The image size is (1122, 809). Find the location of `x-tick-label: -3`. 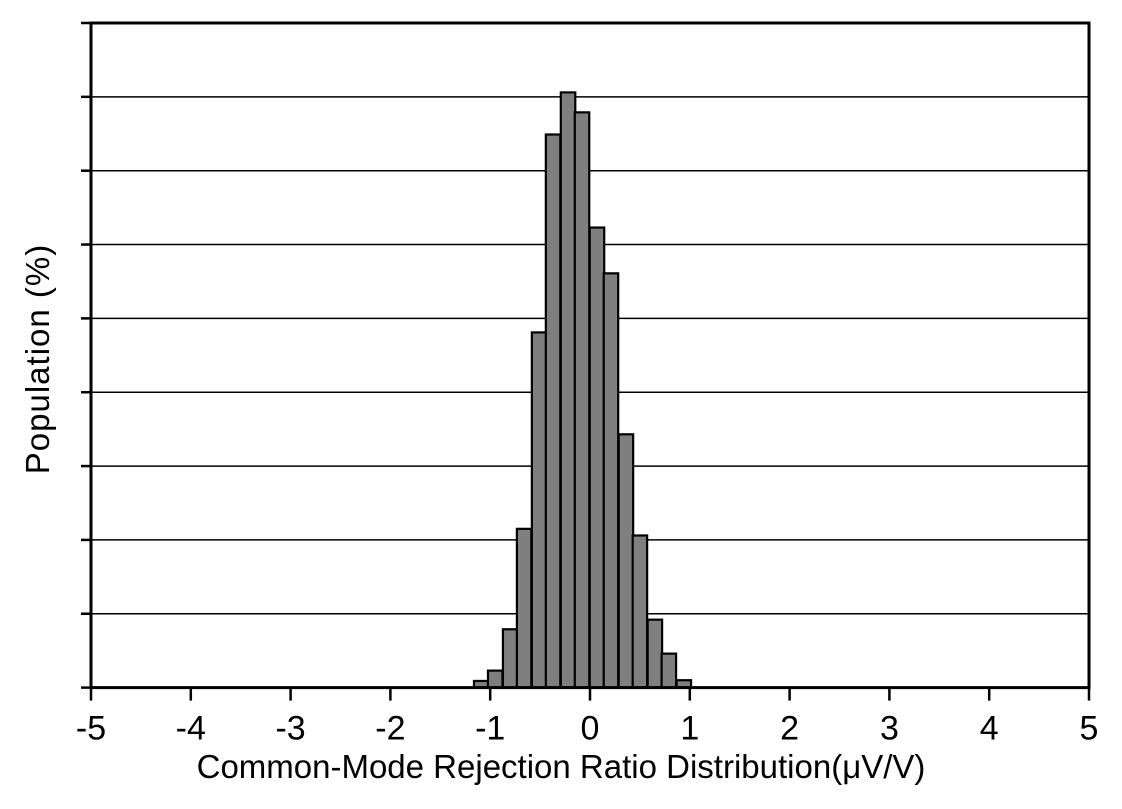

x-tick-label: -3 is located at coordinates (290, 729).